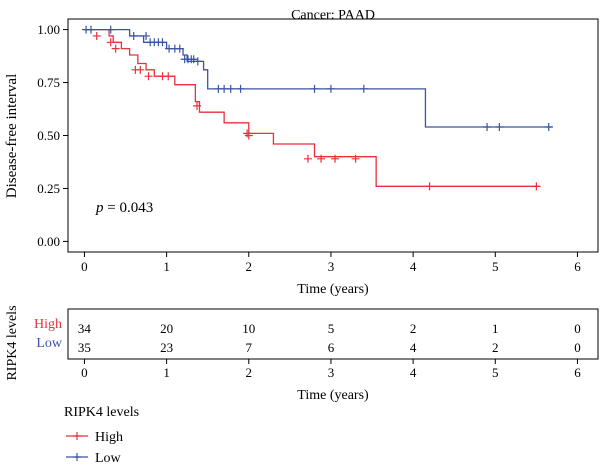 The height and width of the screenshot is (467, 600). I want to click on risk-count: 1, so click(495, 328).